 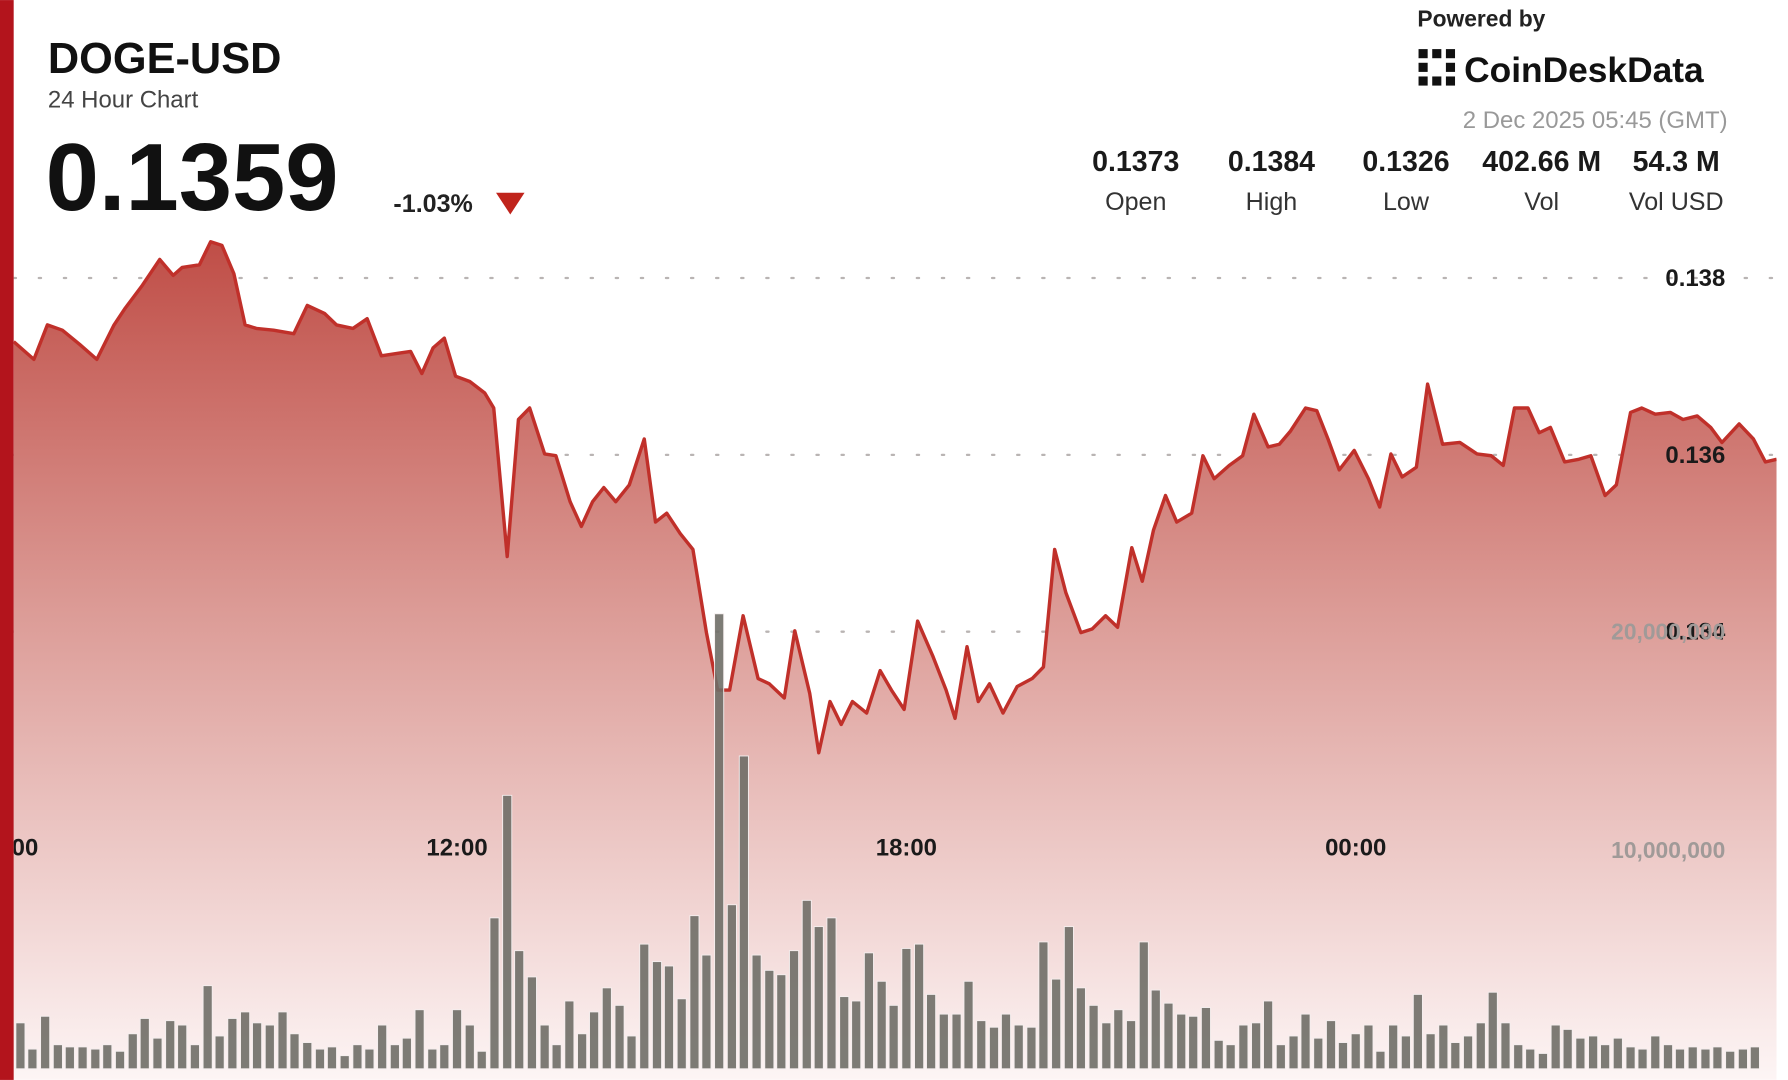 I want to click on stat-label: Low, so click(x=1406, y=202).